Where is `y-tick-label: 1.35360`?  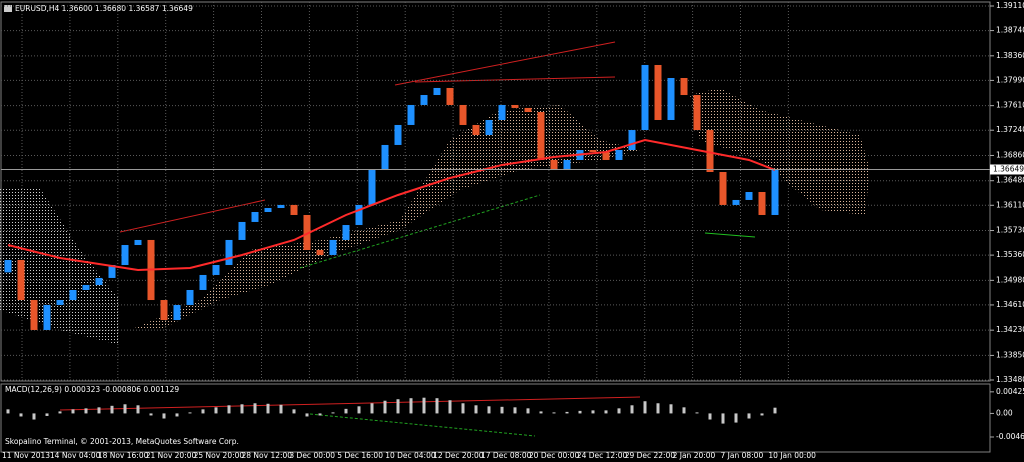
y-tick-label: 1.35360 is located at coordinates (1010, 254).